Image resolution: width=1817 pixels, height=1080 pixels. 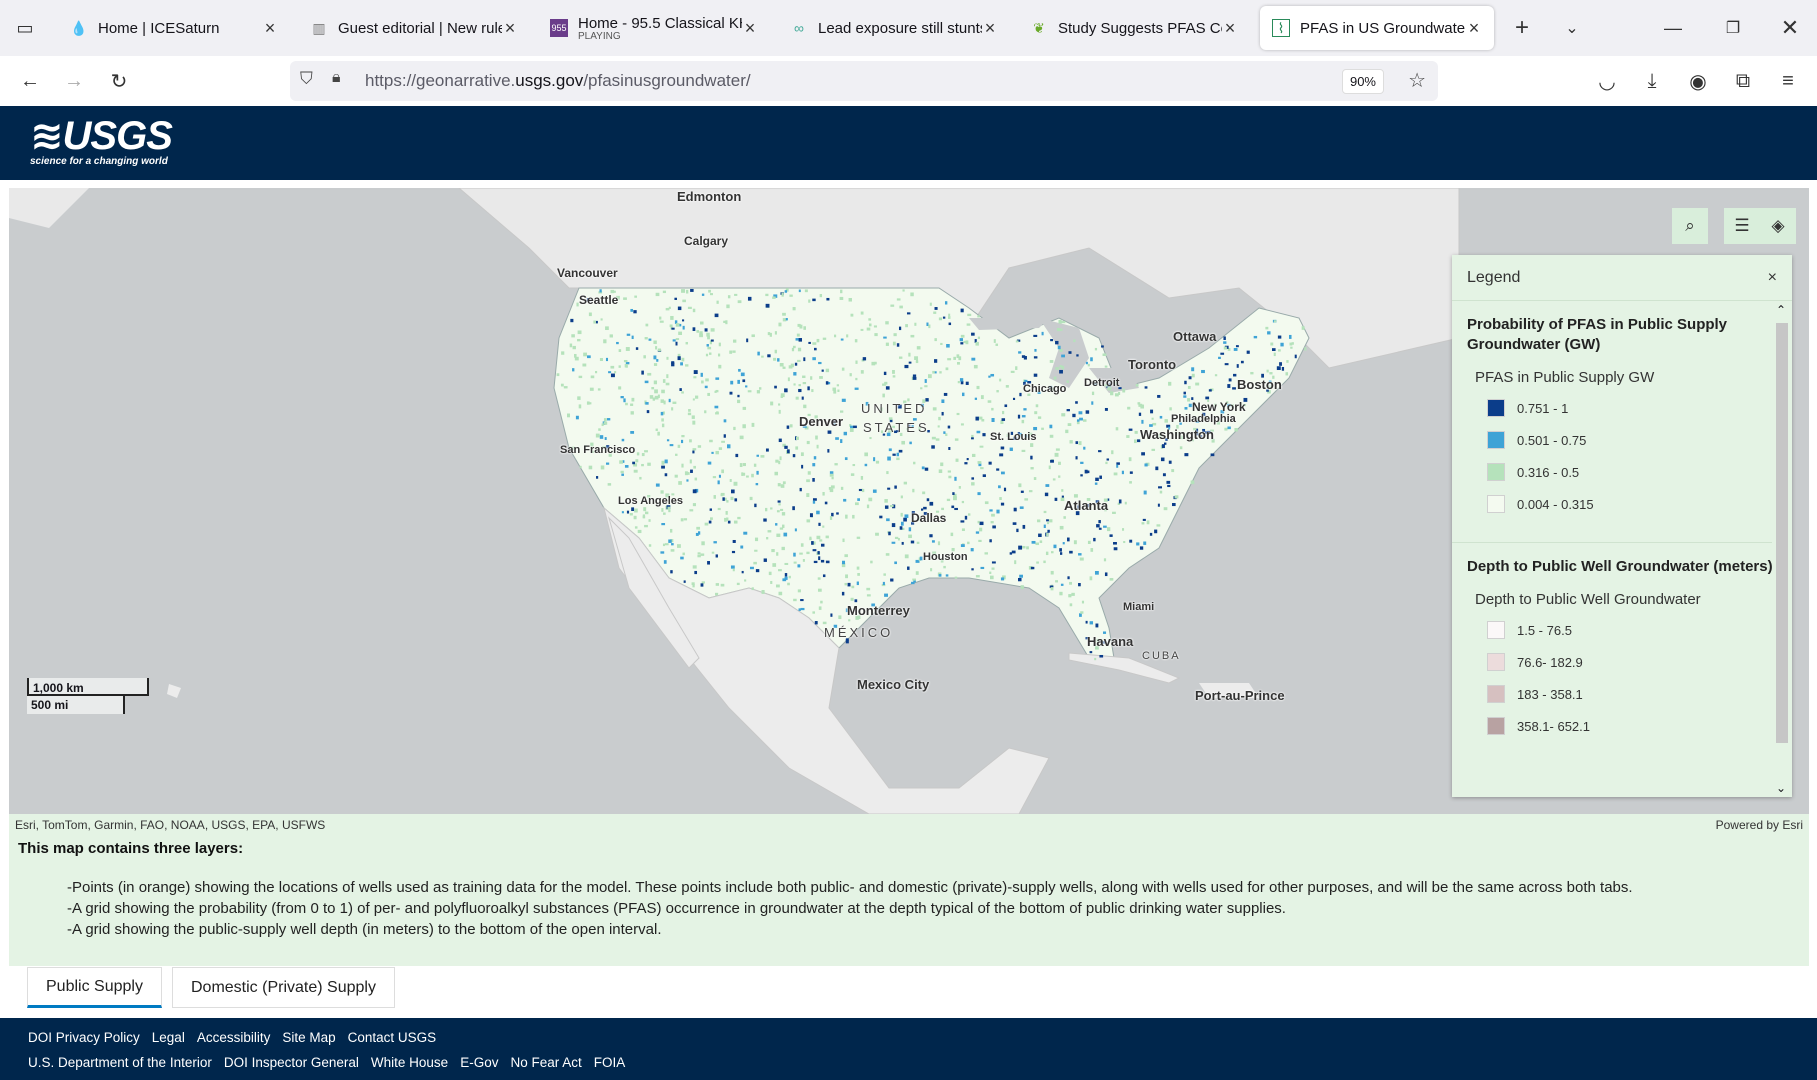 I want to click on close-window-icon: ✕, so click(x=1790, y=27).